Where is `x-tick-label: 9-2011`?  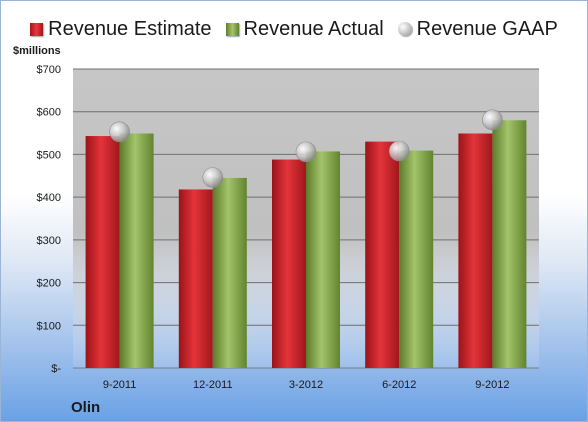 x-tick-label: 9-2011 is located at coordinates (119, 385).